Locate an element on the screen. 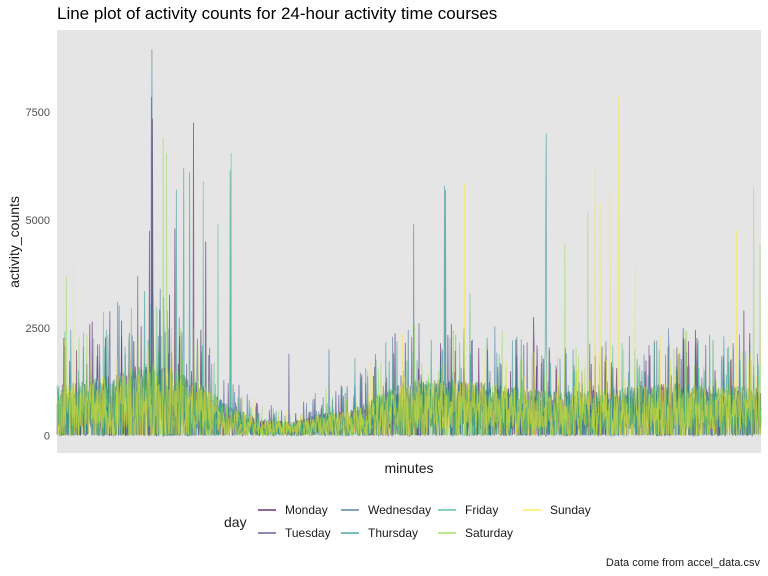 The image size is (768, 576). y-tick-label: 2500 is located at coordinates (38, 329).